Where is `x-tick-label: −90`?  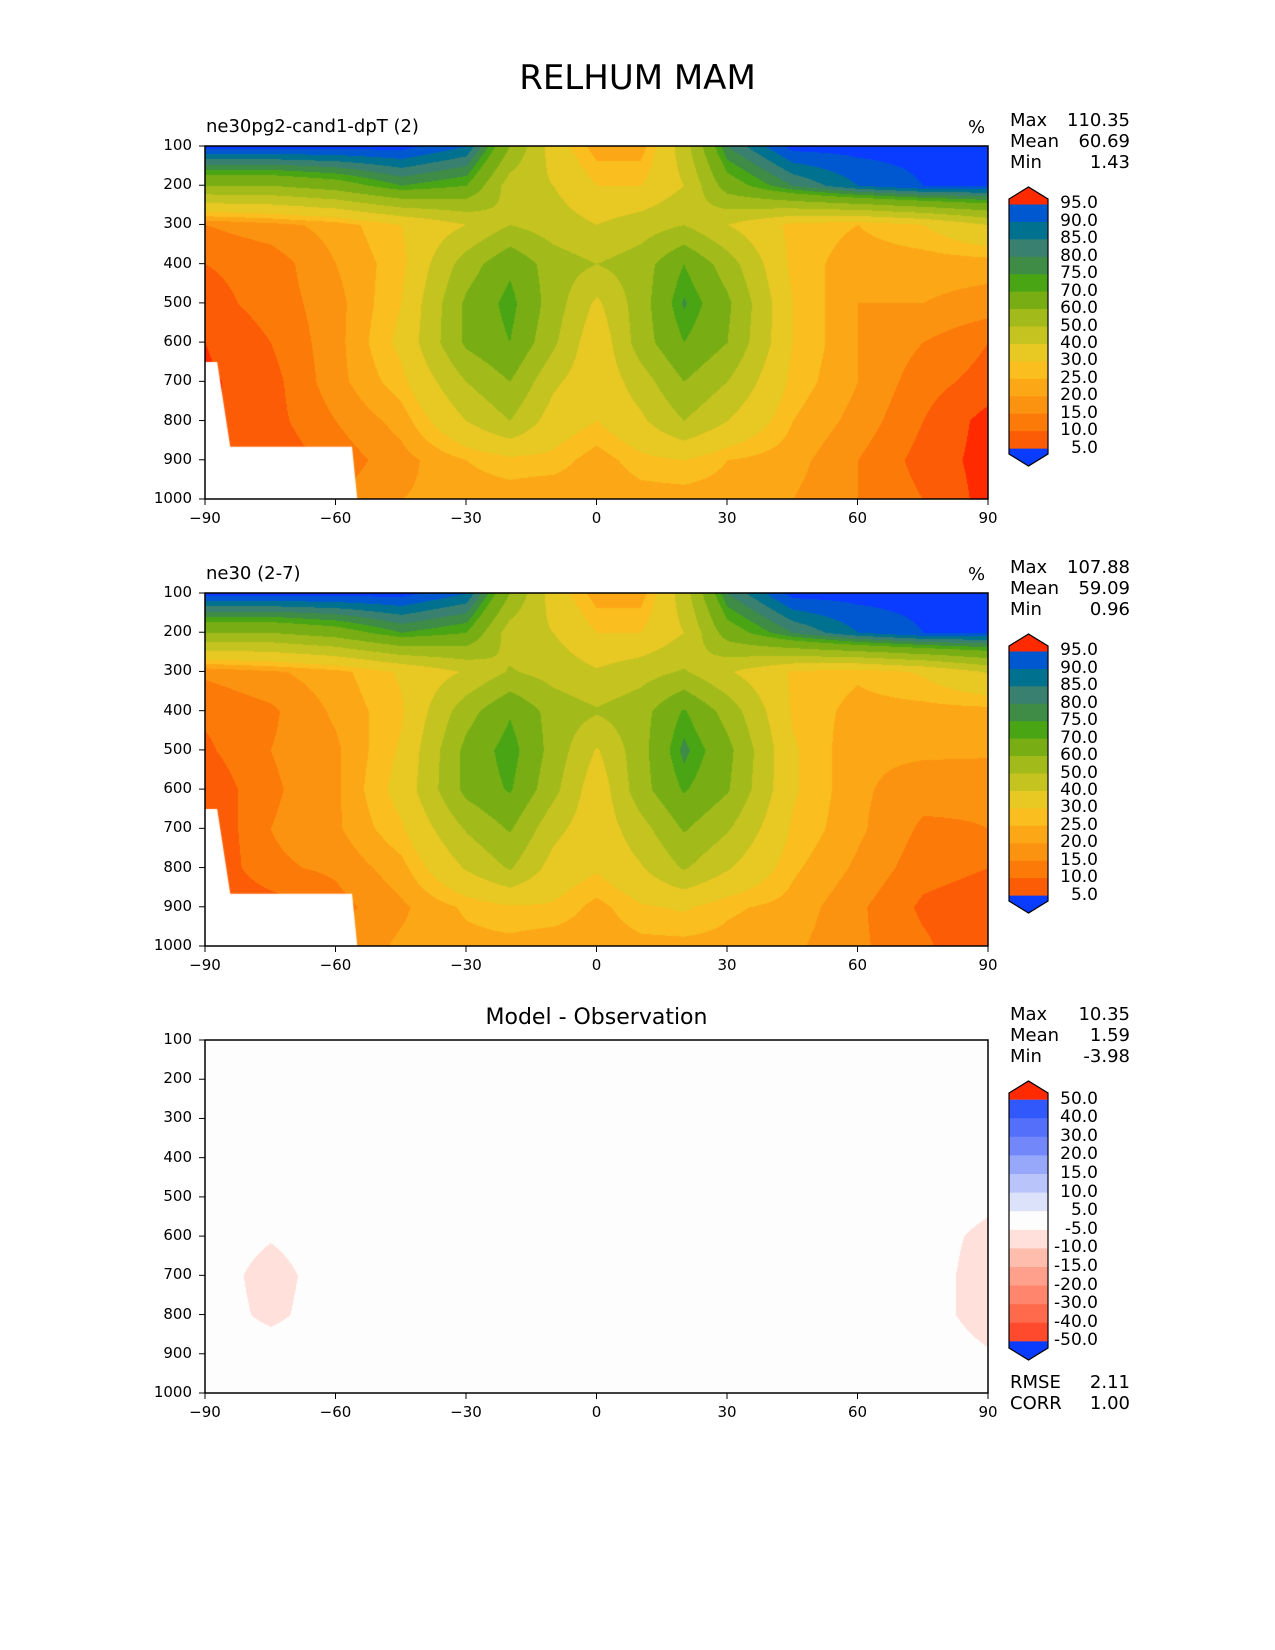 x-tick-label: −90 is located at coordinates (205, 1412).